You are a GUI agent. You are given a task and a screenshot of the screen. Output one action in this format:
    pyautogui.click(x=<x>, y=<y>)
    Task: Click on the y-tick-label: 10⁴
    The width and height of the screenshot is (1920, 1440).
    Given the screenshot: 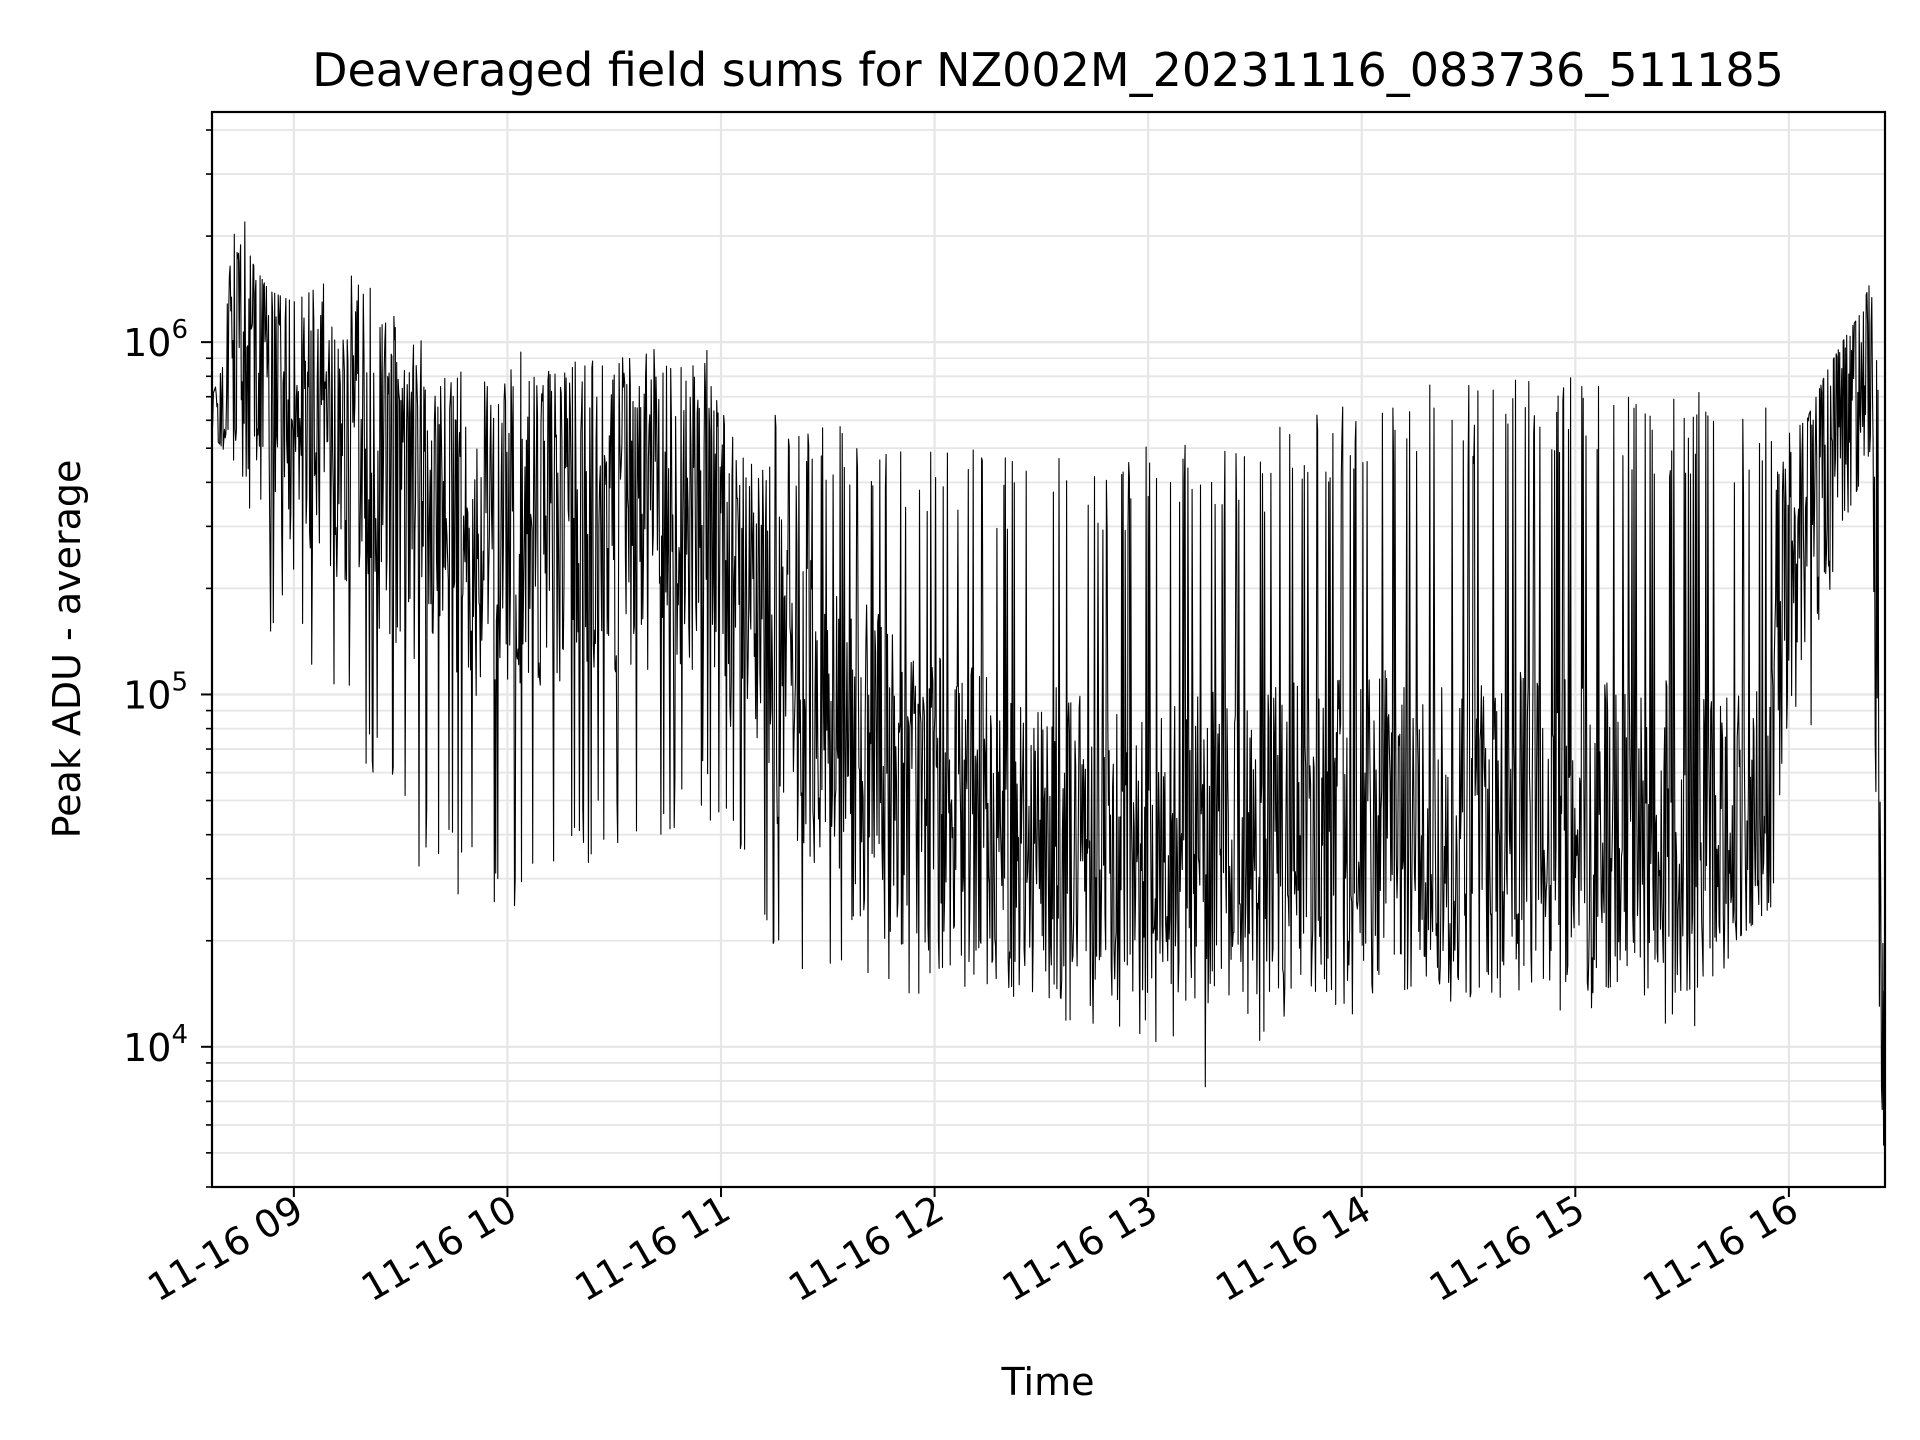 What is the action you would take?
    pyautogui.click(x=155, y=1045)
    